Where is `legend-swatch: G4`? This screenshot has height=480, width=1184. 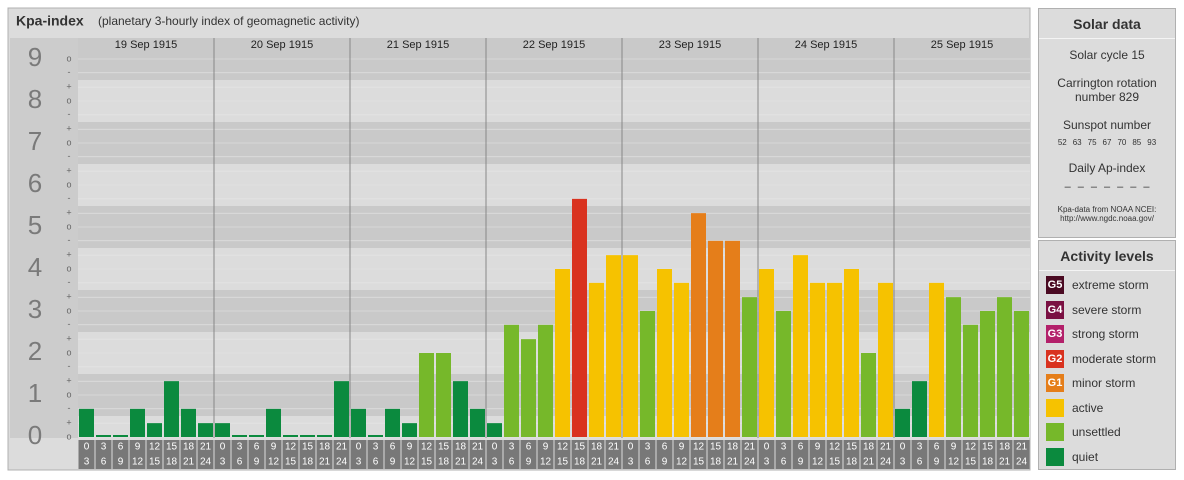 legend-swatch: G4 is located at coordinates (1055, 309).